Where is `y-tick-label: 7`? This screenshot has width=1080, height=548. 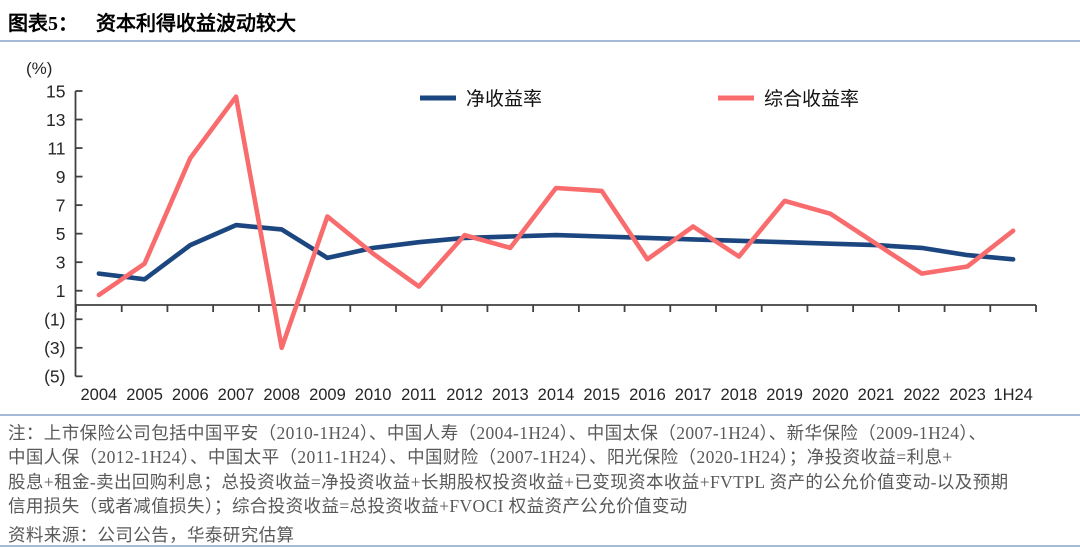
y-tick-label: 7 is located at coordinates (61, 205).